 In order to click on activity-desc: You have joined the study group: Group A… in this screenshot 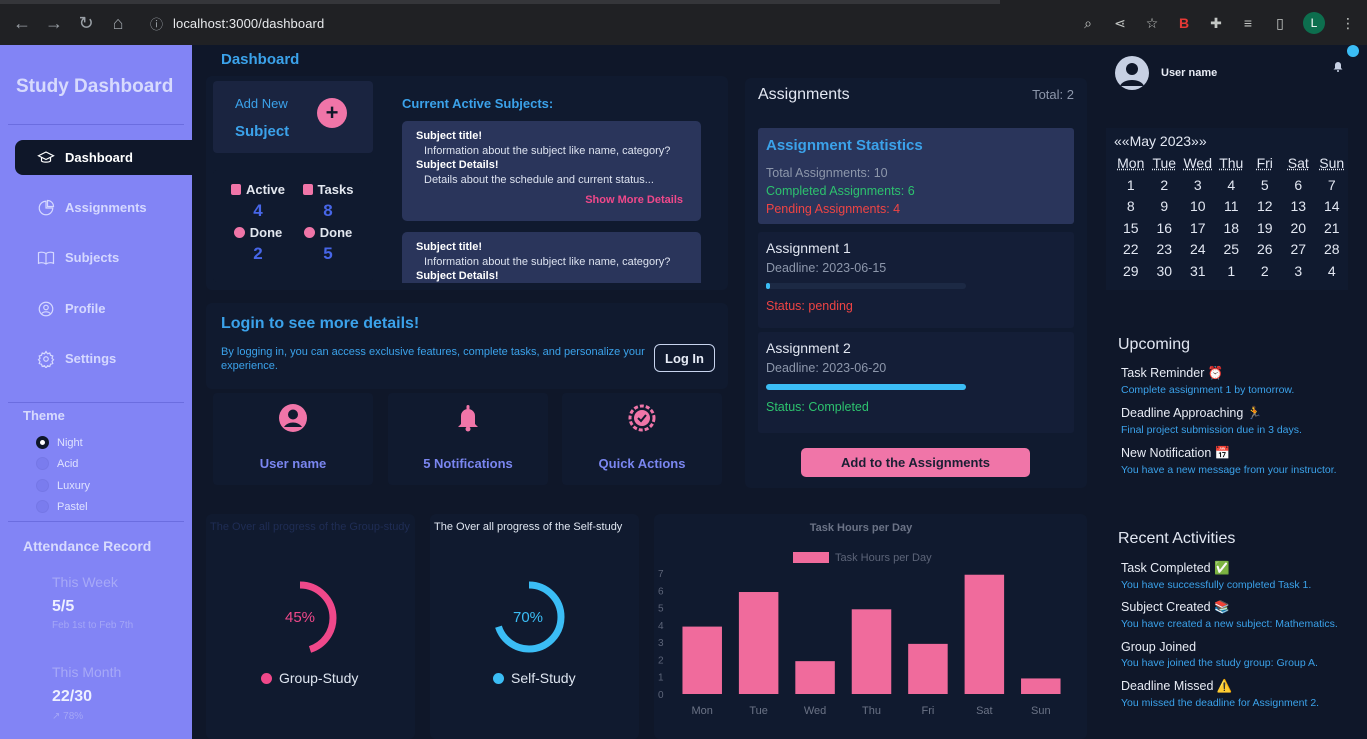, I will do `click(1219, 663)`.